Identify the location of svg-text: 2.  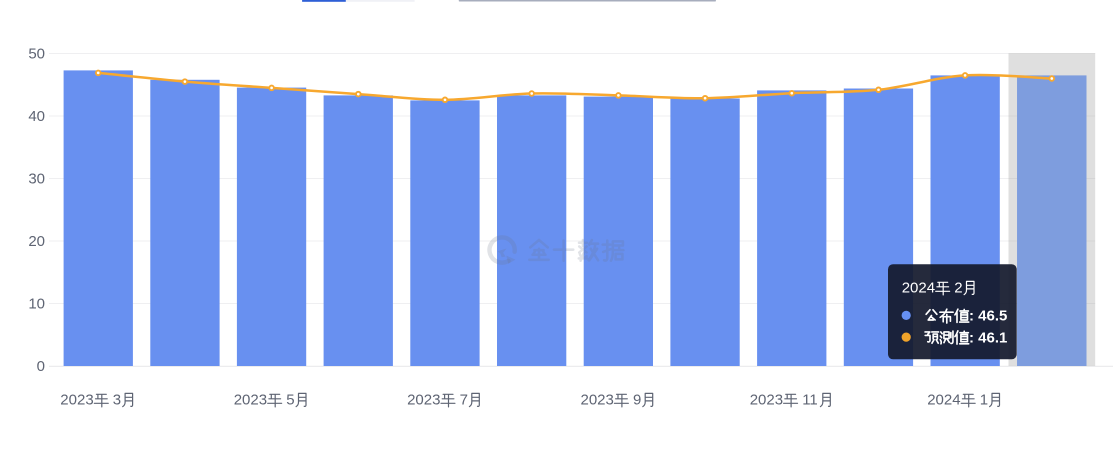
(958, 288).